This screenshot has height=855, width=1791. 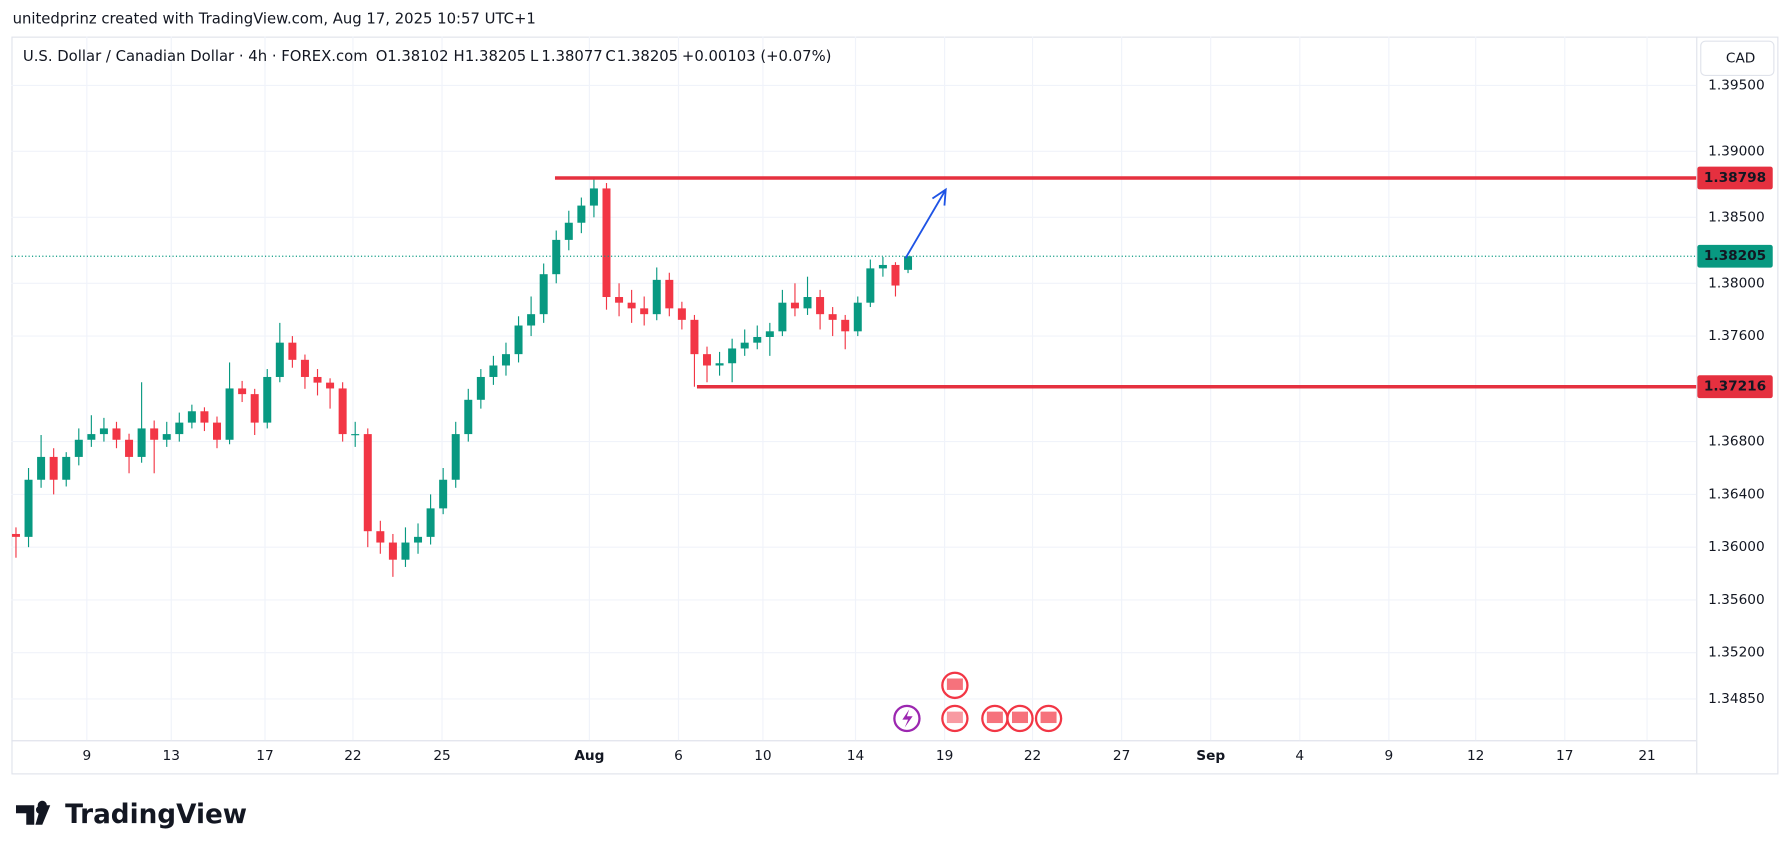 I want to click on y-tick-label: 1.36000, so click(x=1736, y=547).